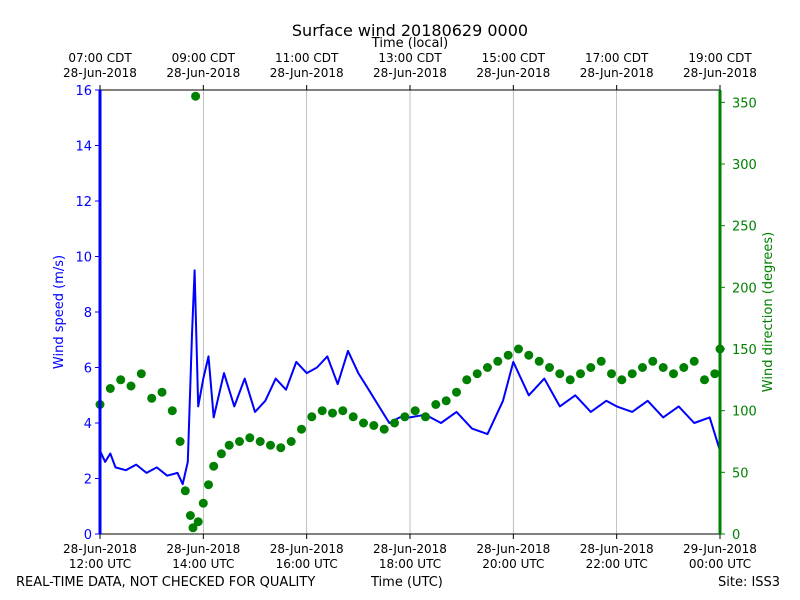 The image size is (800, 600). Describe the element at coordinates (749, 582) in the screenshot. I see `footer-site: Site: ISS3` at that location.